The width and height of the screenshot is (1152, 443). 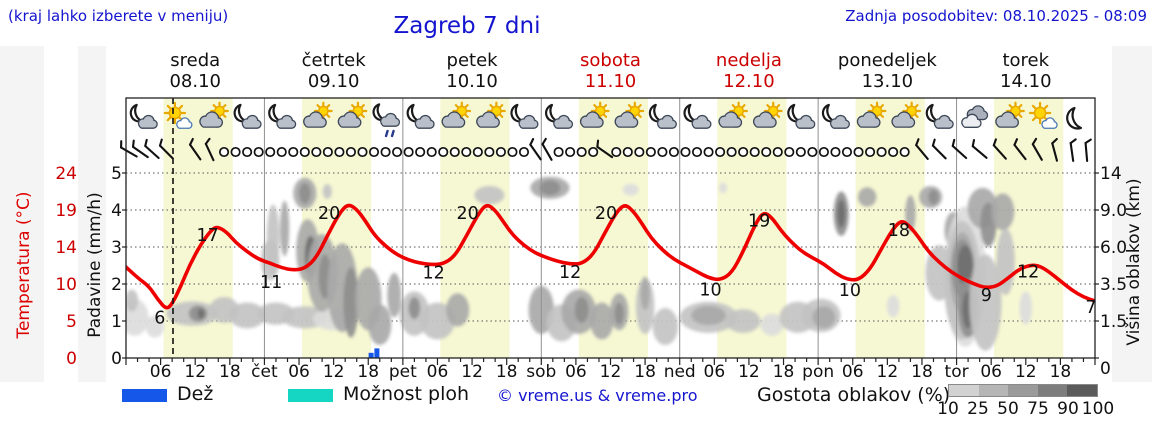 What do you see at coordinates (208, 236) in the screenshot?
I see `temp-value-label: 17` at bounding box center [208, 236].